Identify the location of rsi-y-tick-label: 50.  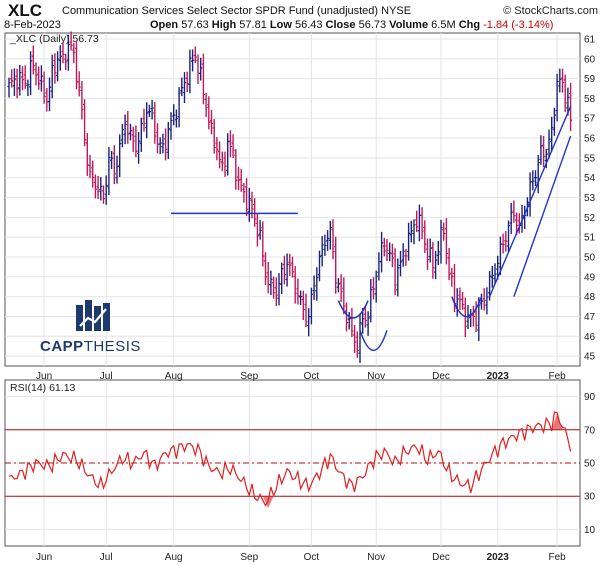
(590, 464).